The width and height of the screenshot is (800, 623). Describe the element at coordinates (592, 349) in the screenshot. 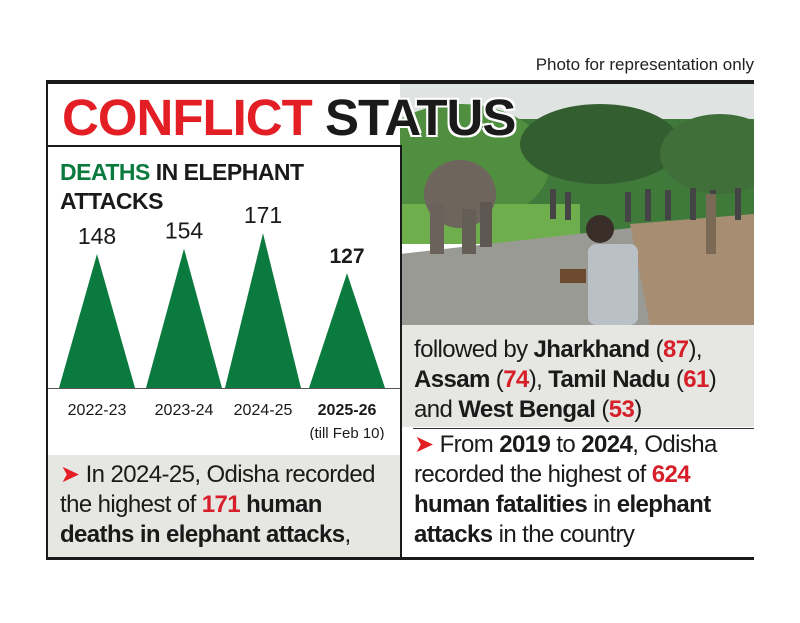

I see `note-bold: Jharkhand` at that location.